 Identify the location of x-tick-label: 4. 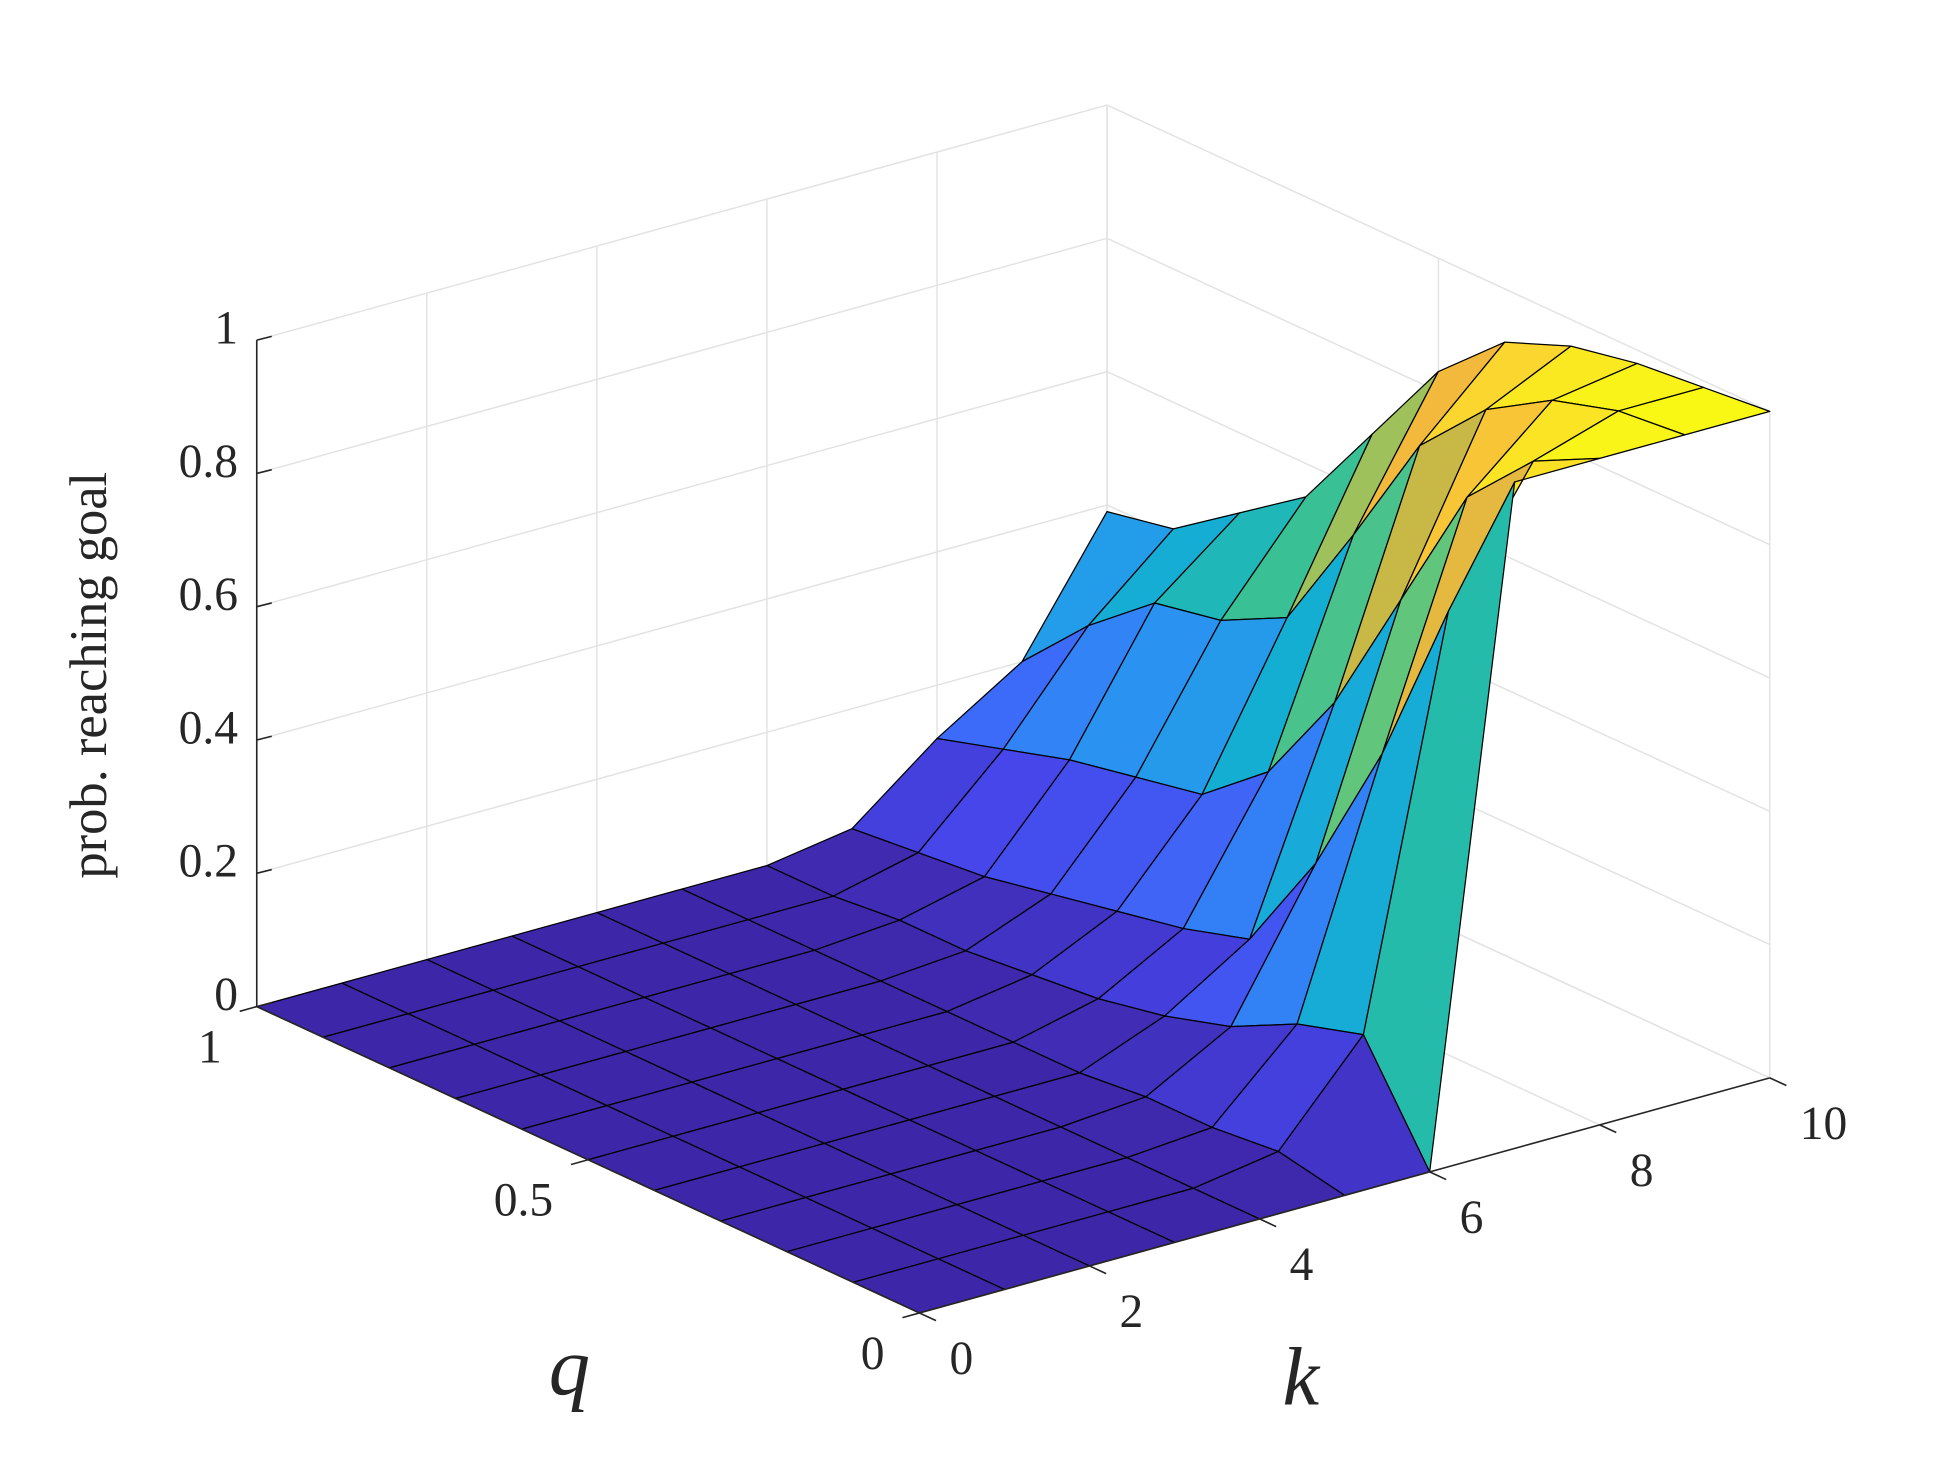
(1302, 1265).